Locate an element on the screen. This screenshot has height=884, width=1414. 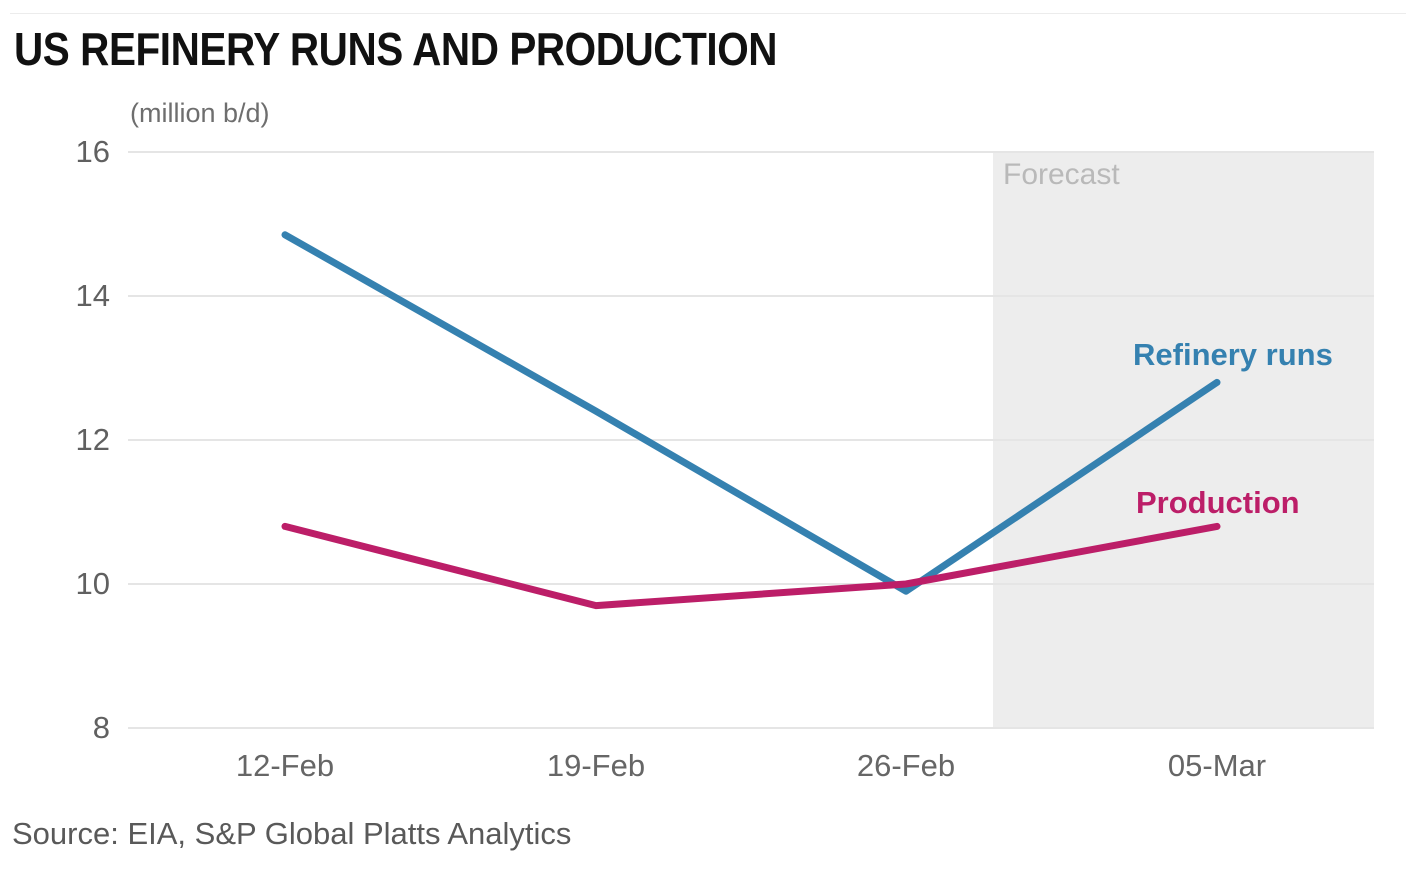
y-axis-unit-label: (million b/d) is located at coordinates (200, 113).